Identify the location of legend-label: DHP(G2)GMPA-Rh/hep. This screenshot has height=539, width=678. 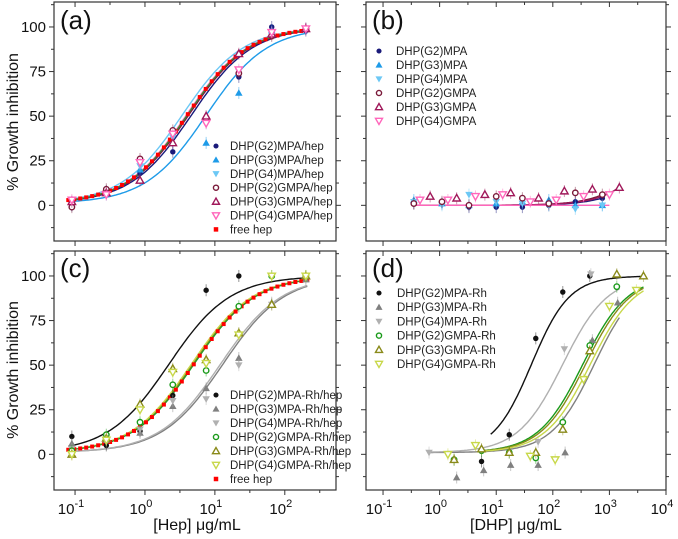
(290, 438).